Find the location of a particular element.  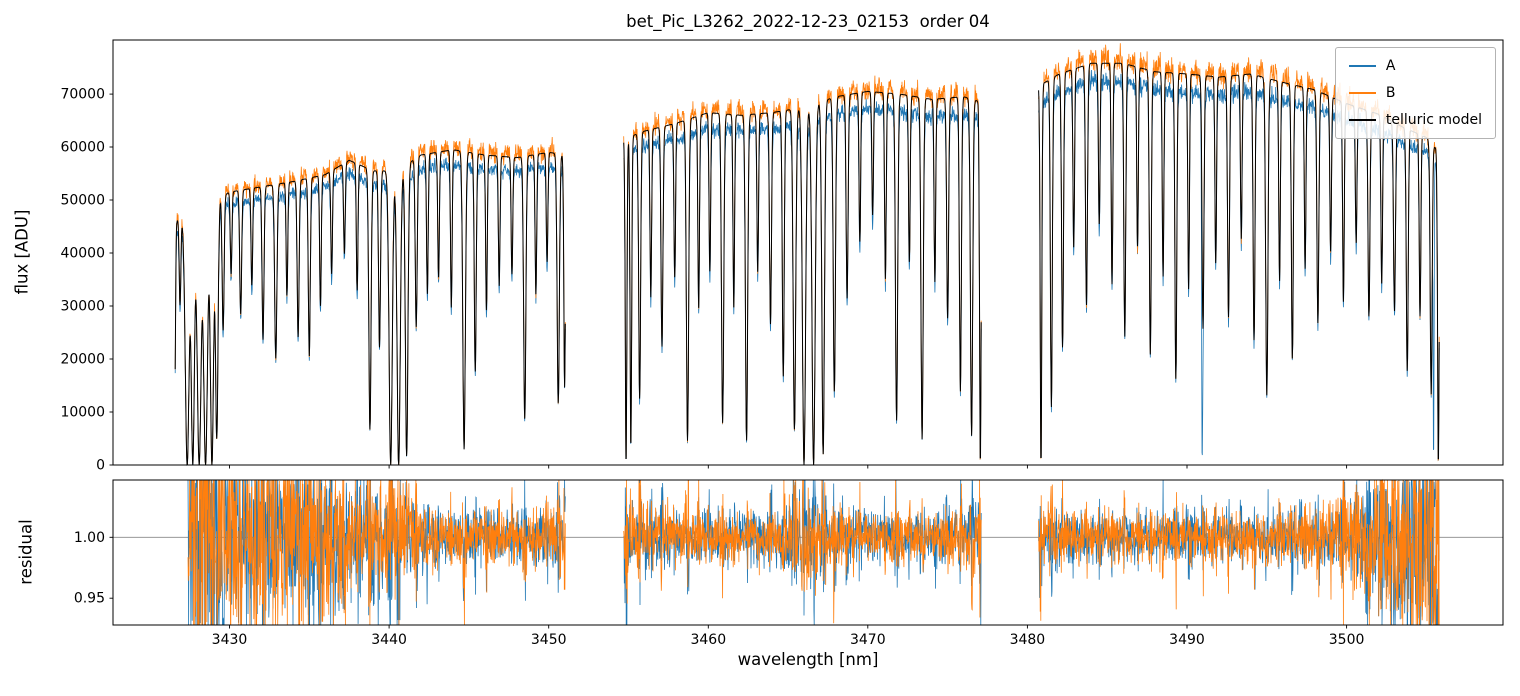

y-axis-label-flux: flux [ADU] is located at coordinates (22, 252).